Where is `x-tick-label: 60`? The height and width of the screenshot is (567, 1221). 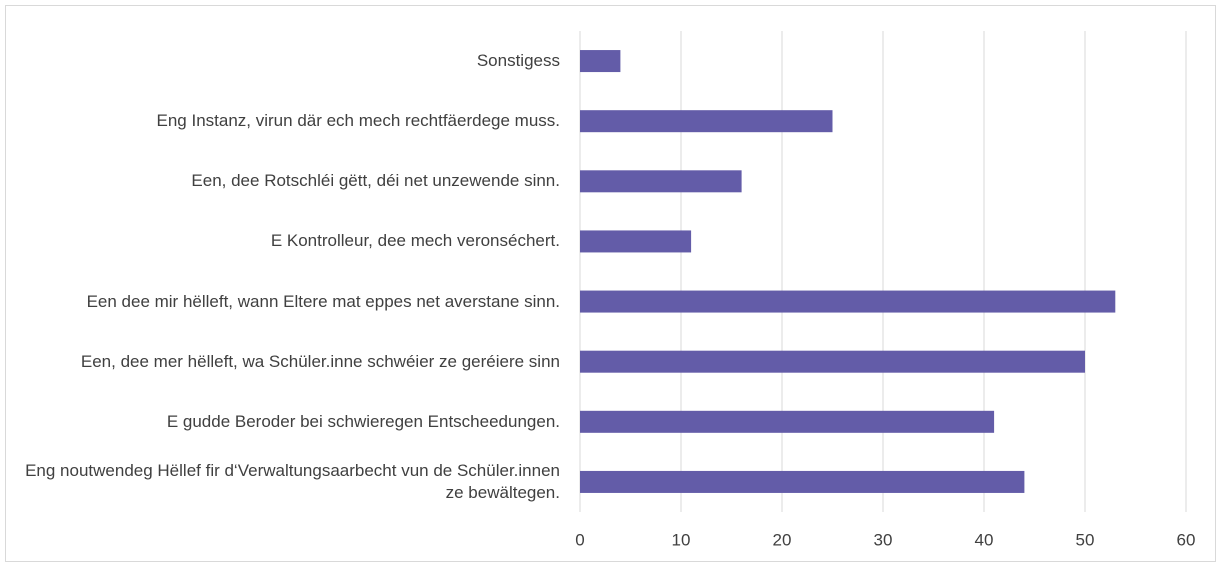 x-tick-label: 60 is located at coordinates (1186, 539).